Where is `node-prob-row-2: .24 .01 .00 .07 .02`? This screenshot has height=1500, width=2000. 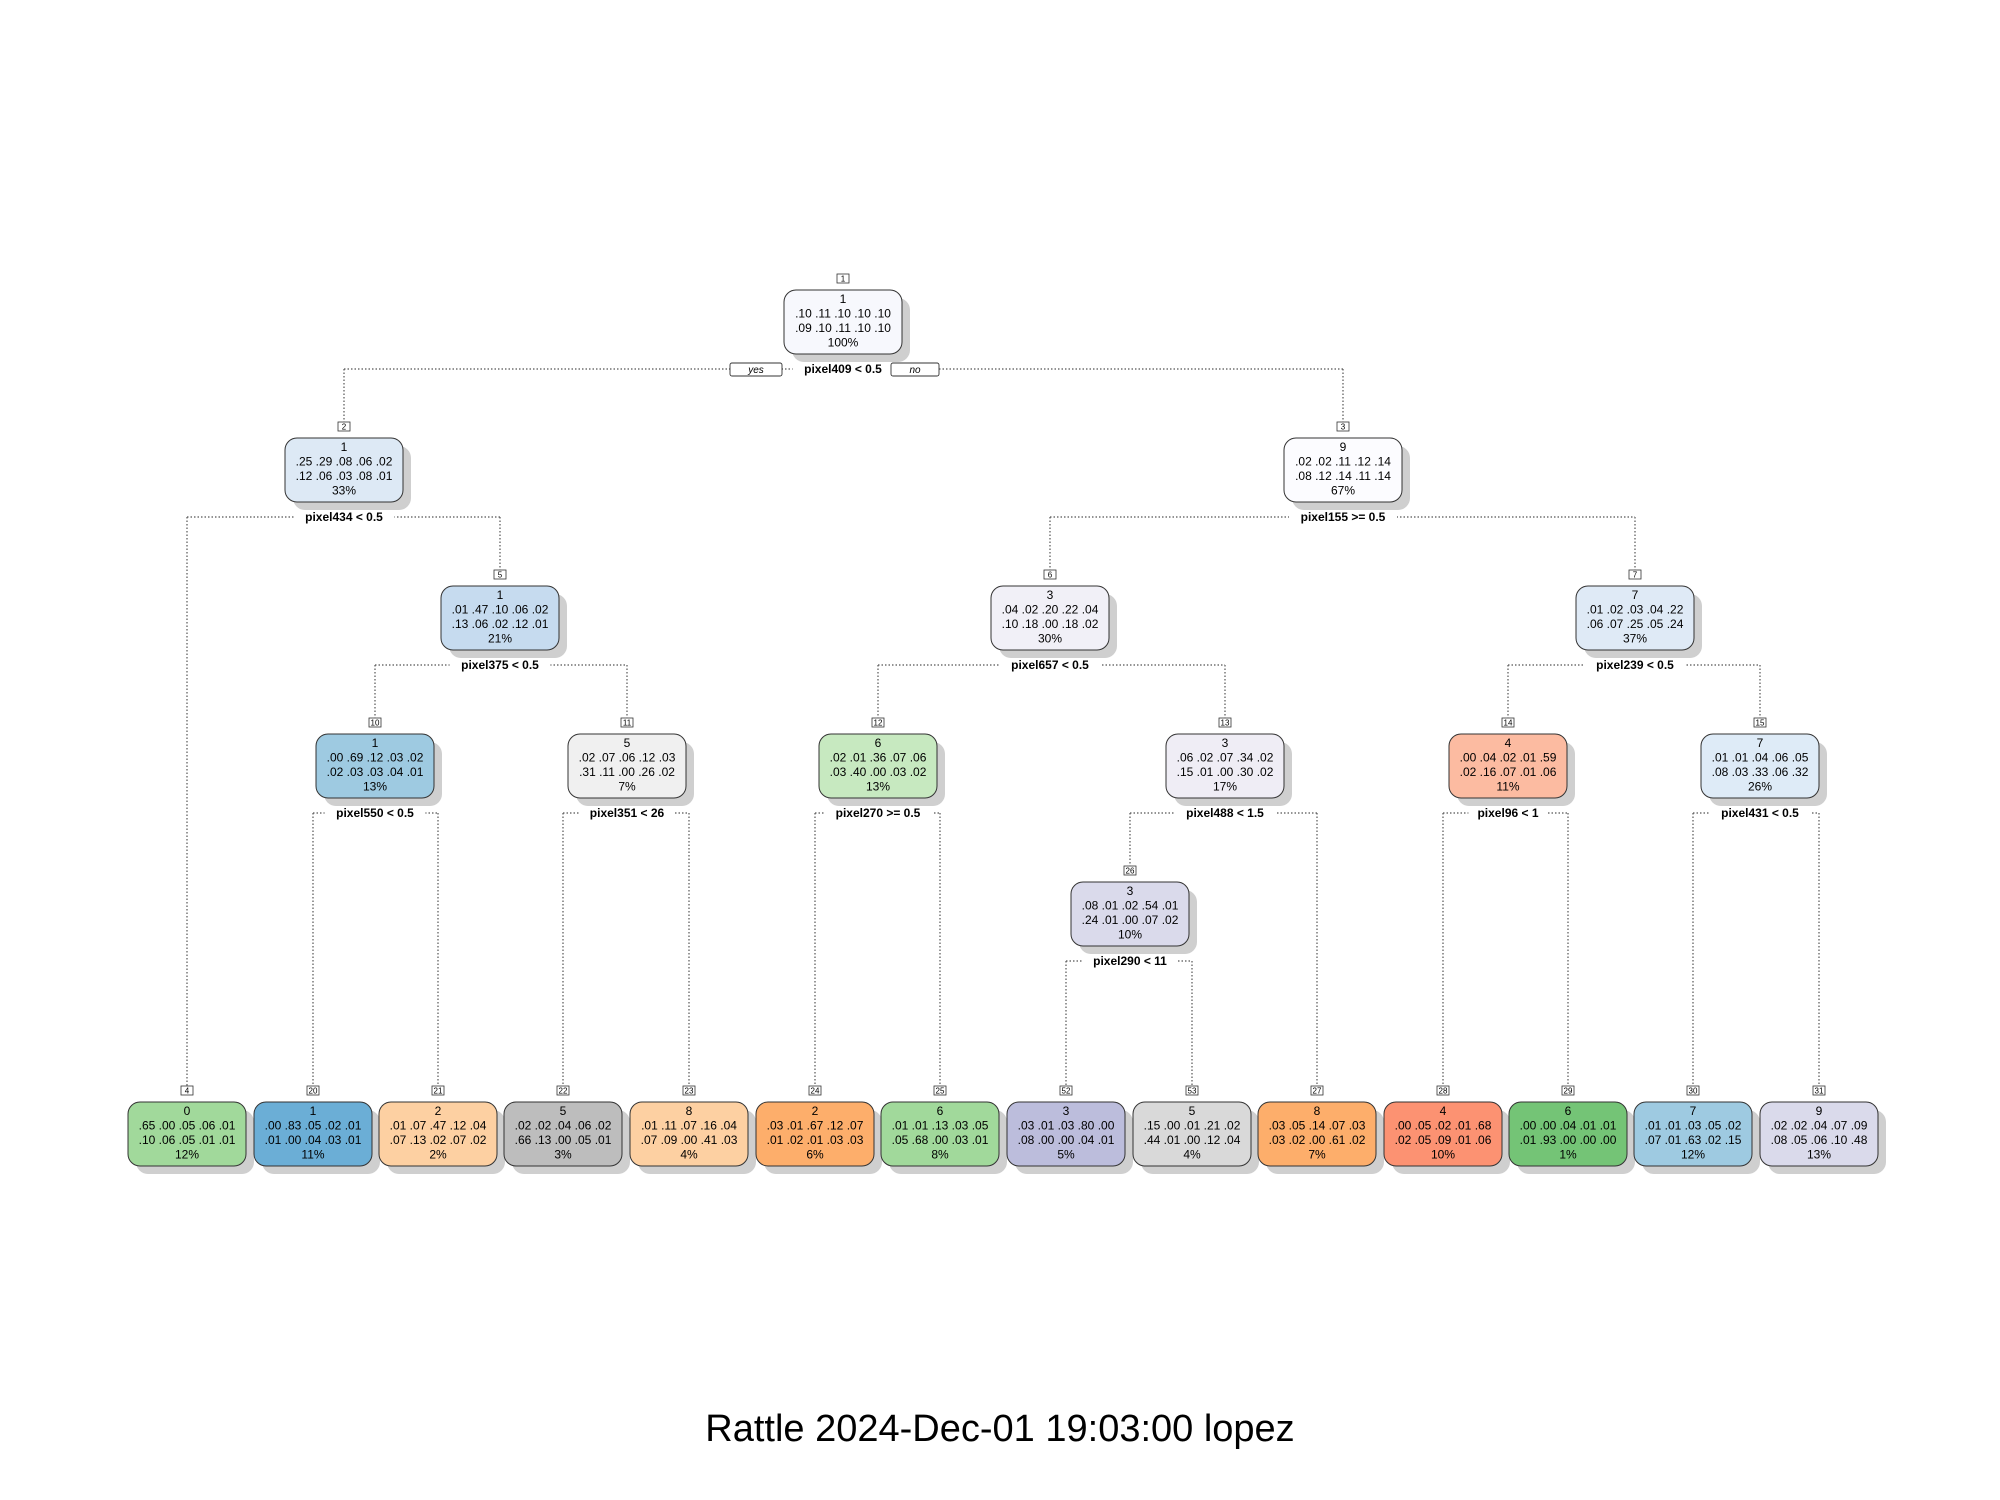 node-prob-row-2: .24 .01 .00 .07 .02 is located at coordinates (1130, 920).